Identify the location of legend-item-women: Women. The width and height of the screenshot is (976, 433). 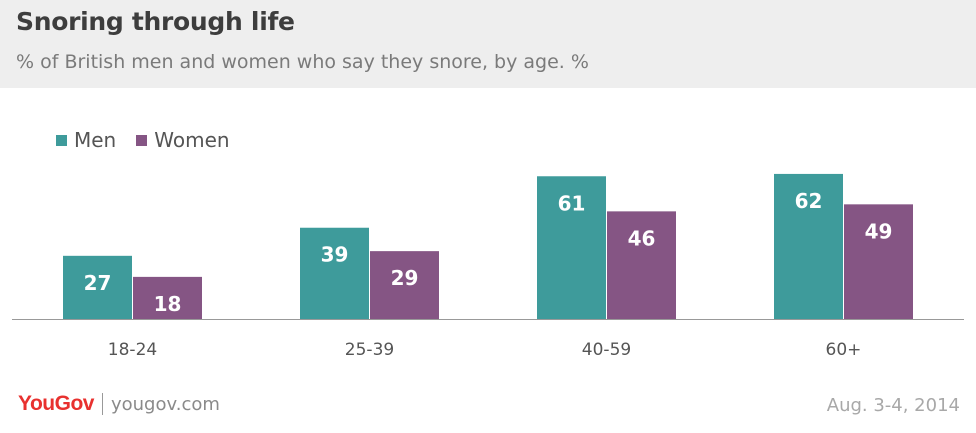
(183, 140).